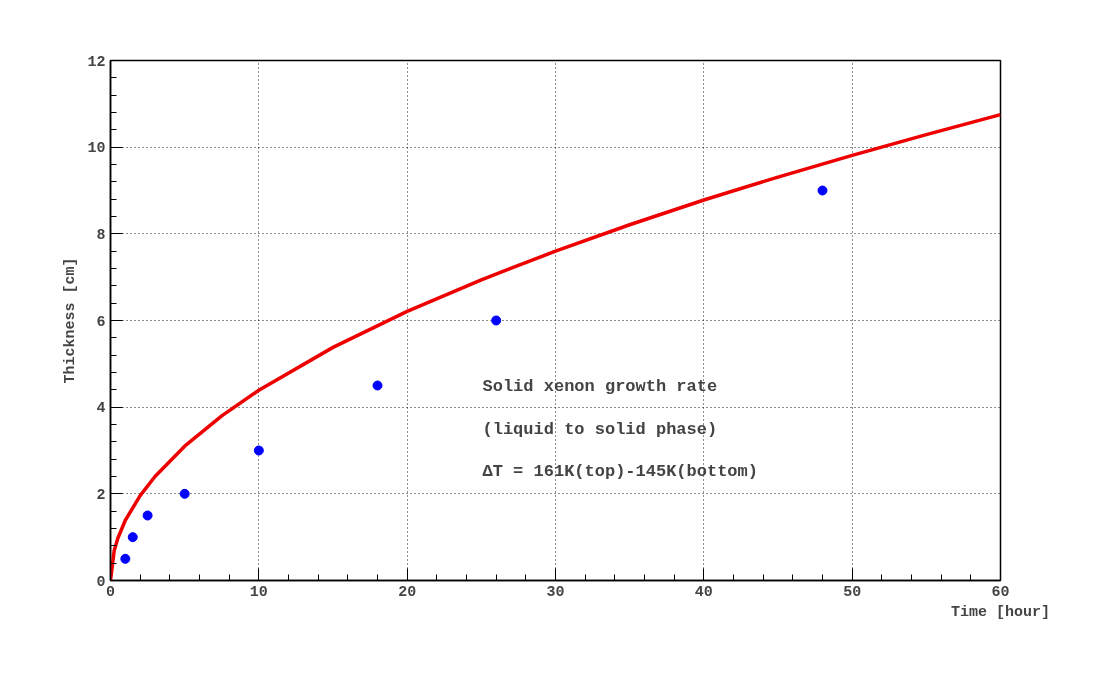  Describe the element at coordinates (96, 149) in the screenshot. I see `y-tick-label: 10` at that location.